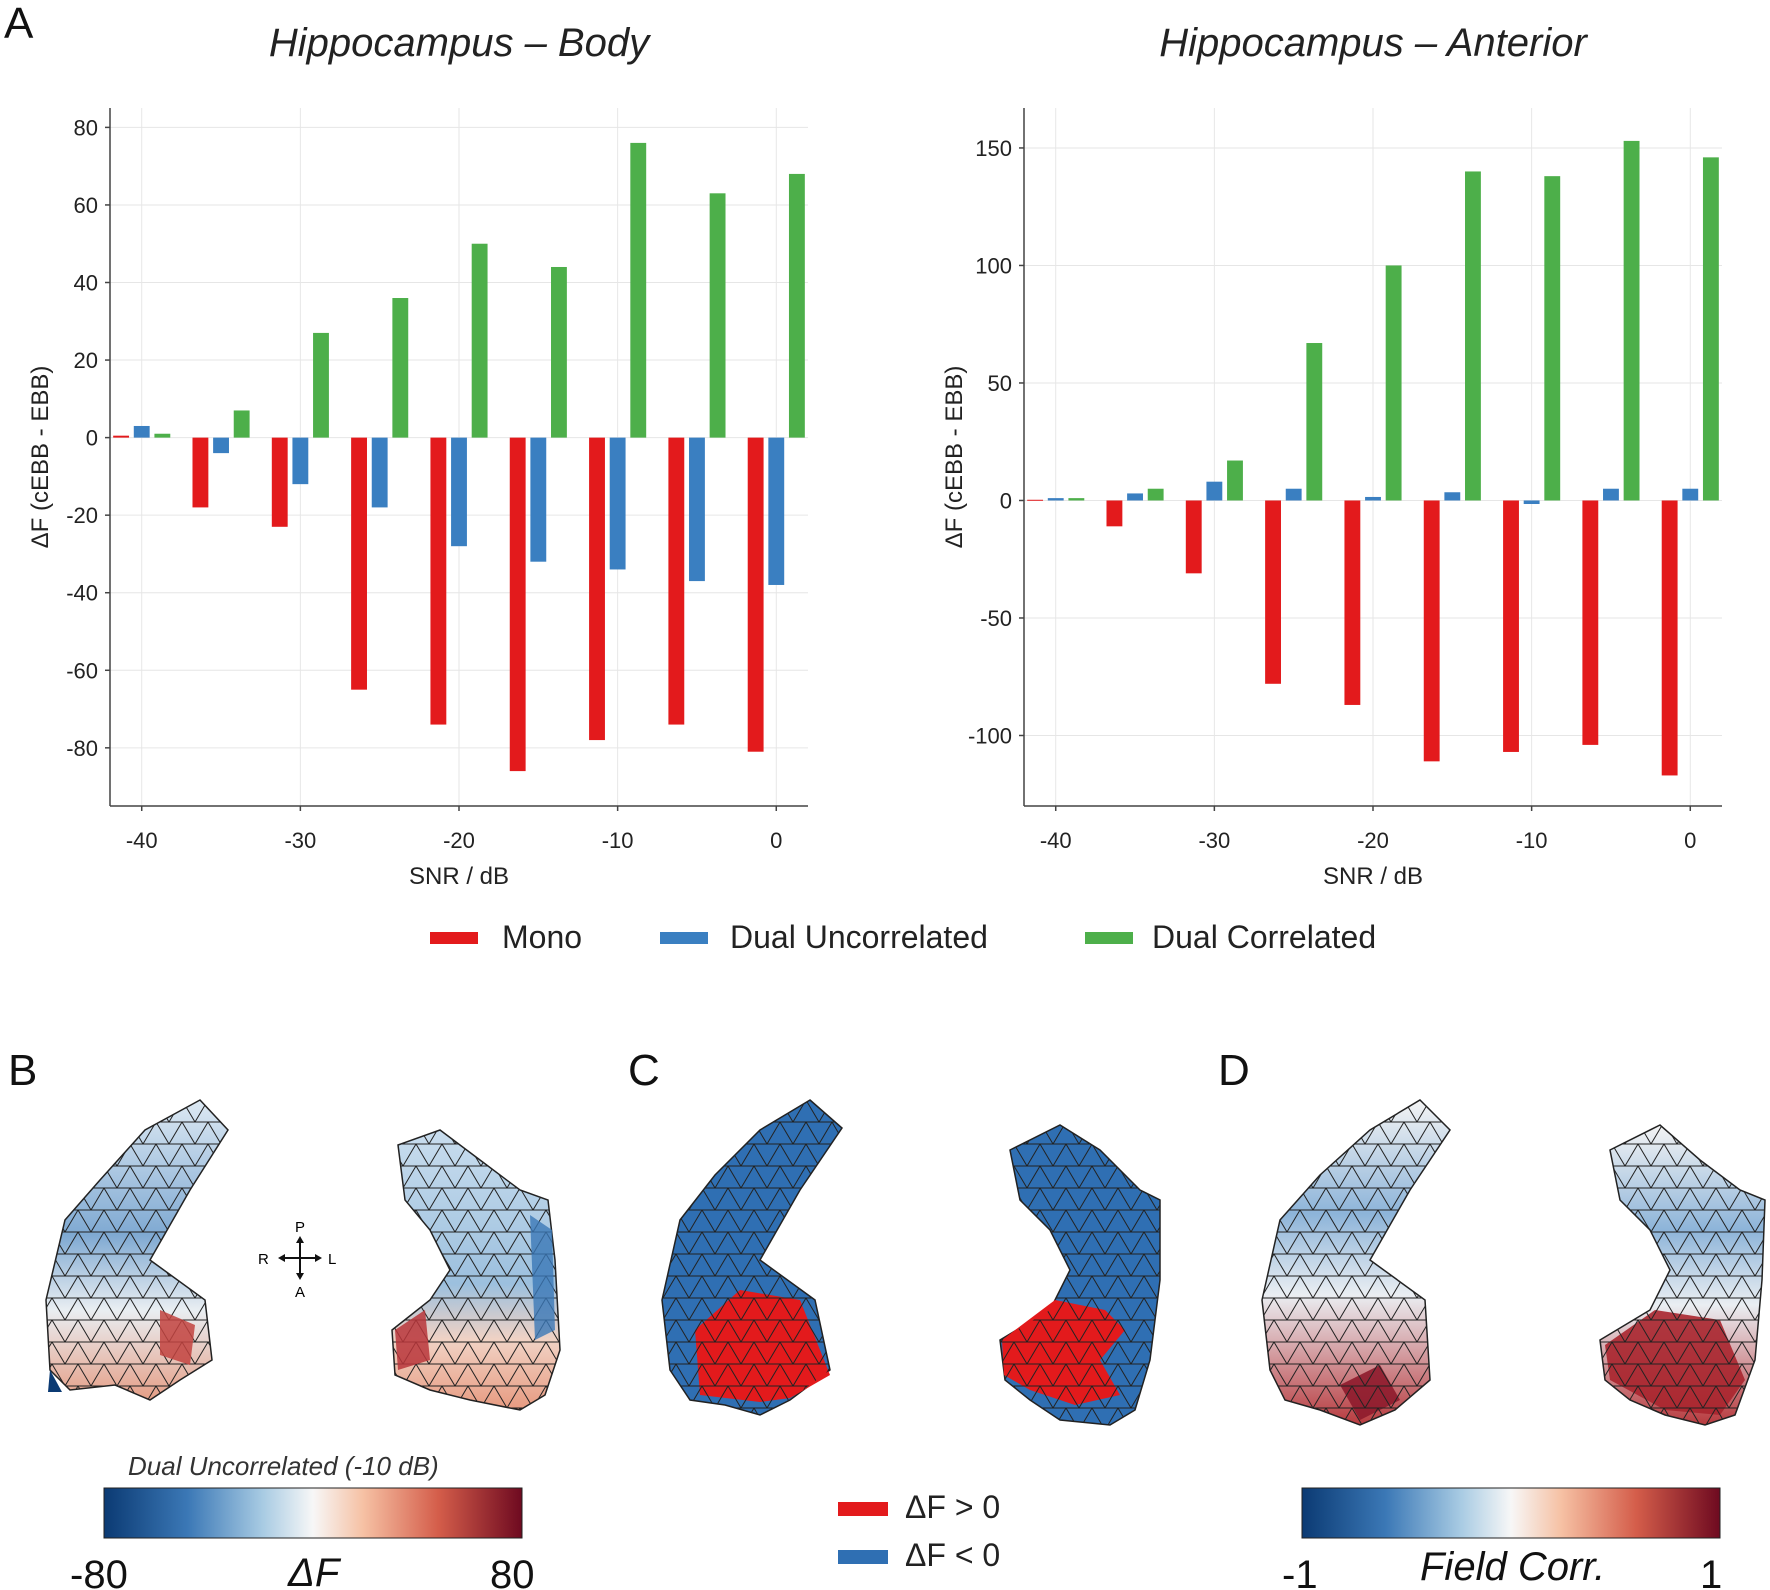  What do you see at coordinates (996, 618) in the screenshot?
I see `anterior-chart-y-tick-label: -50` at bounding box center [996, 618].